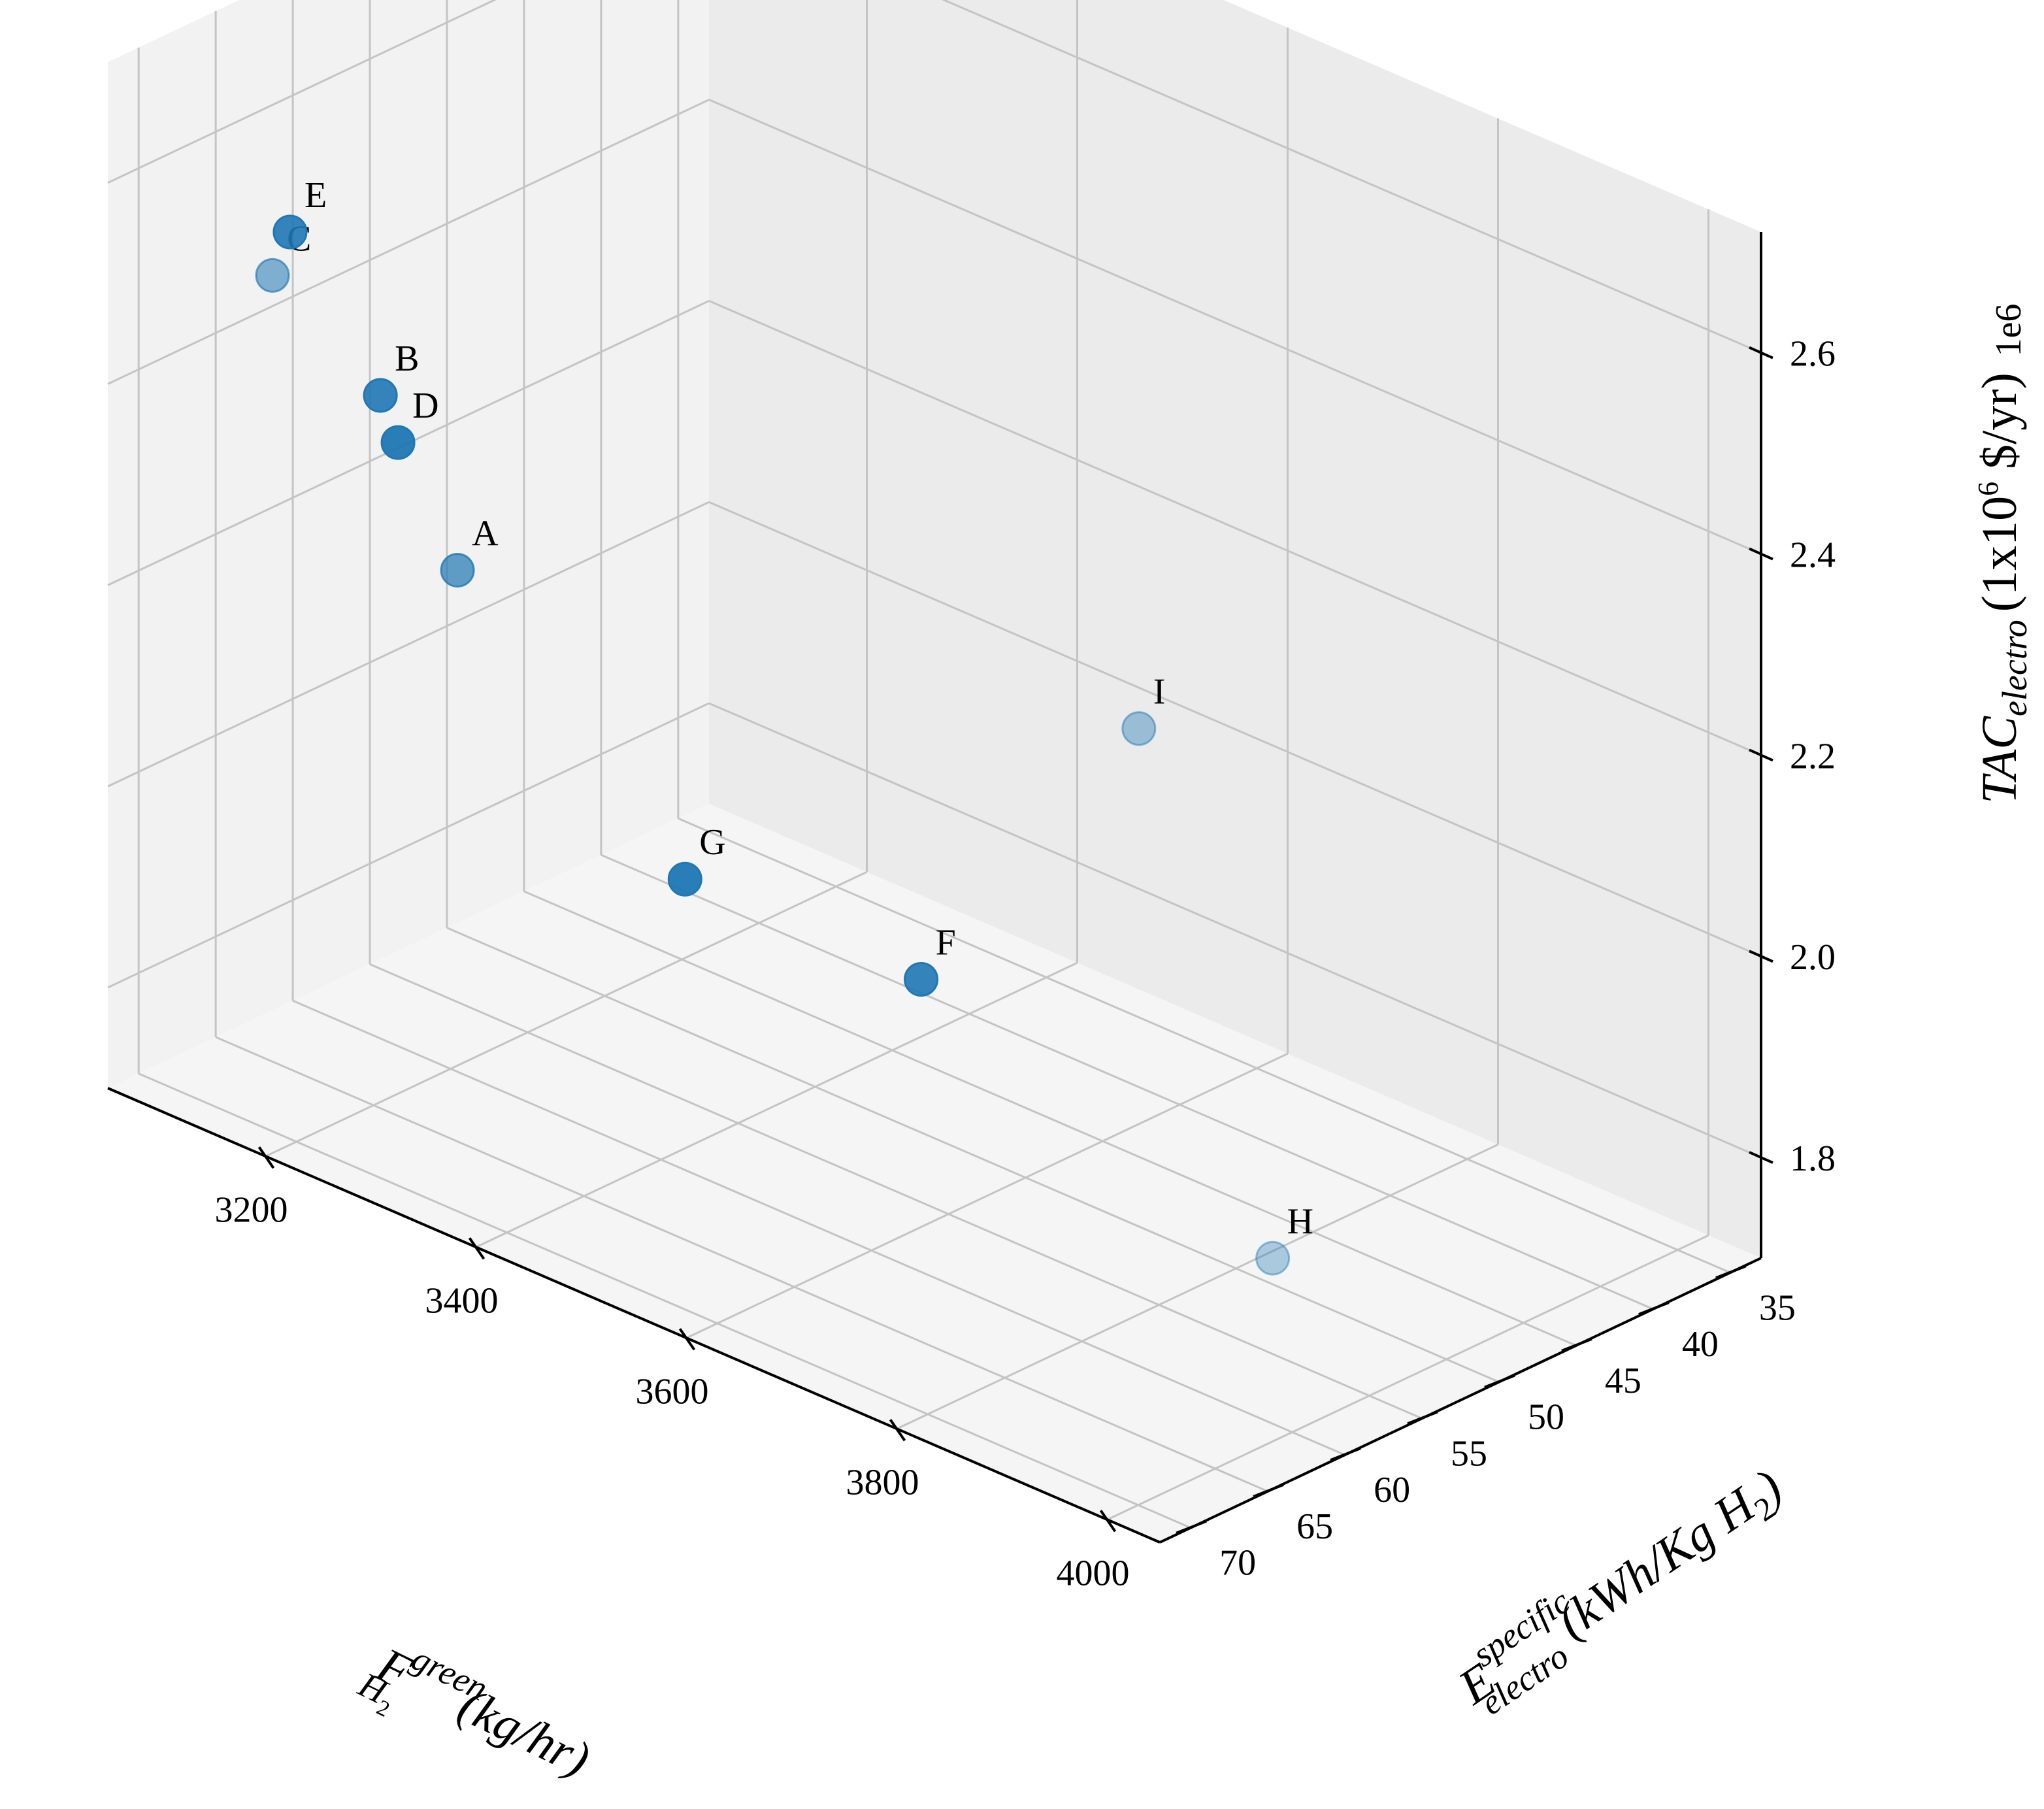  I want to click on x-axis-label: FgreenH2 (kg/hr), so click(477, 1715).